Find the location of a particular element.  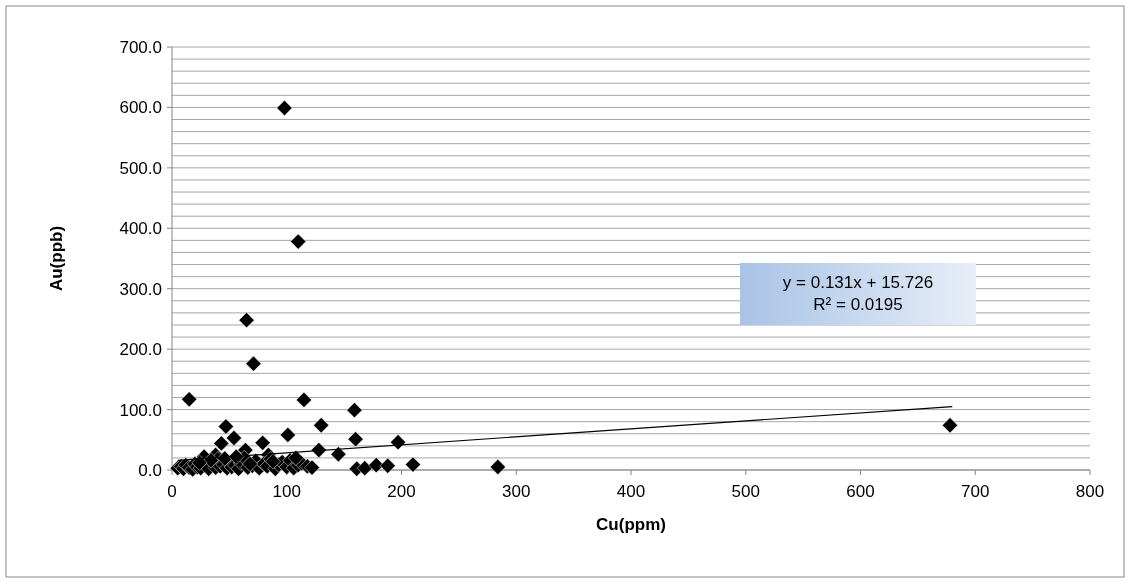

x-tick-label: 200 is located at coordinates (401, 491).